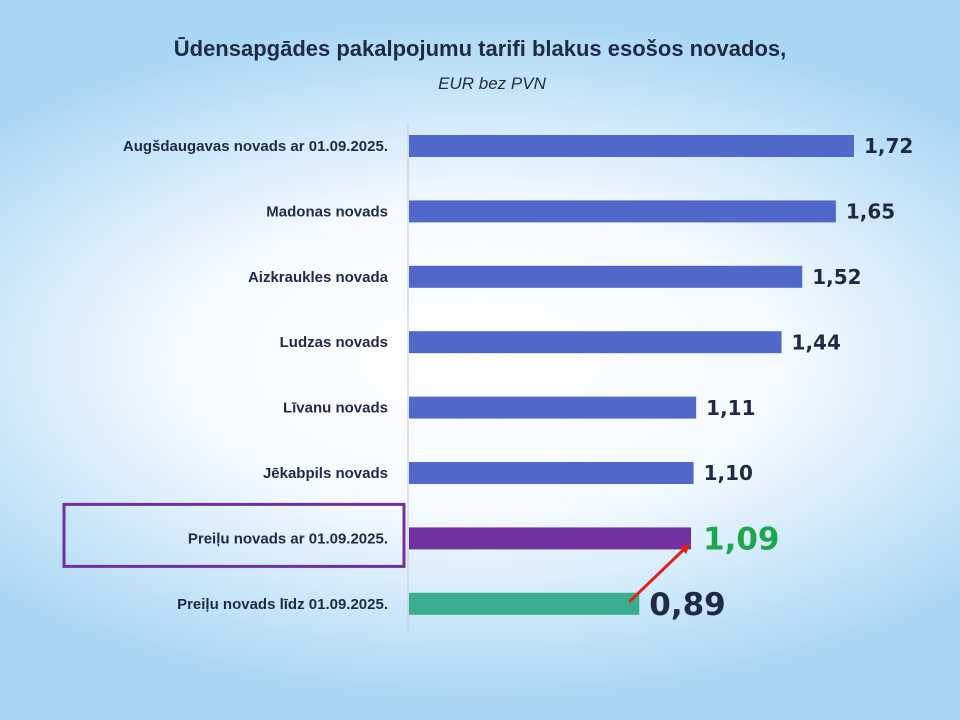  Describe the element at coordinates (492, 83) in the screenshot. I see `chart-subtitle: EUR bez PVN` at that location.